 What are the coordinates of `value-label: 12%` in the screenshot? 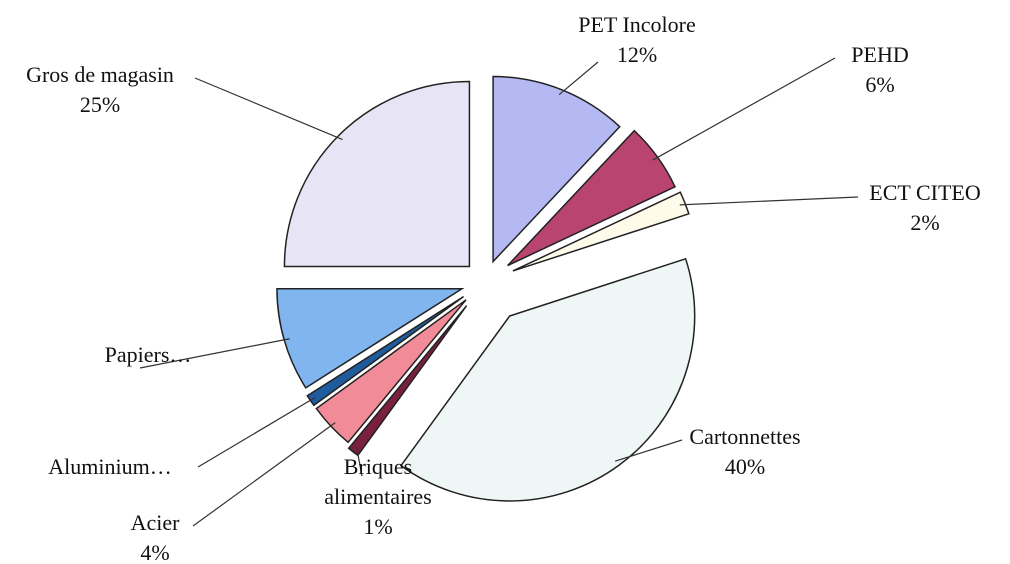 It's located at (637, 54).